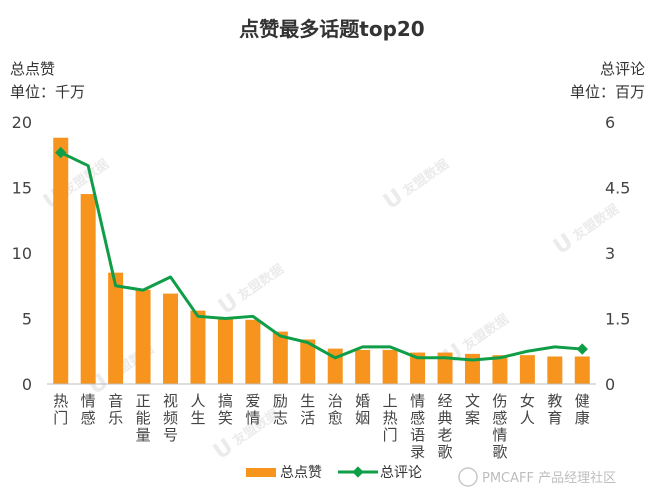 This screenshot has width=659, height=501. I want to click on right-tick-label: 4.5, so click(617, 188).